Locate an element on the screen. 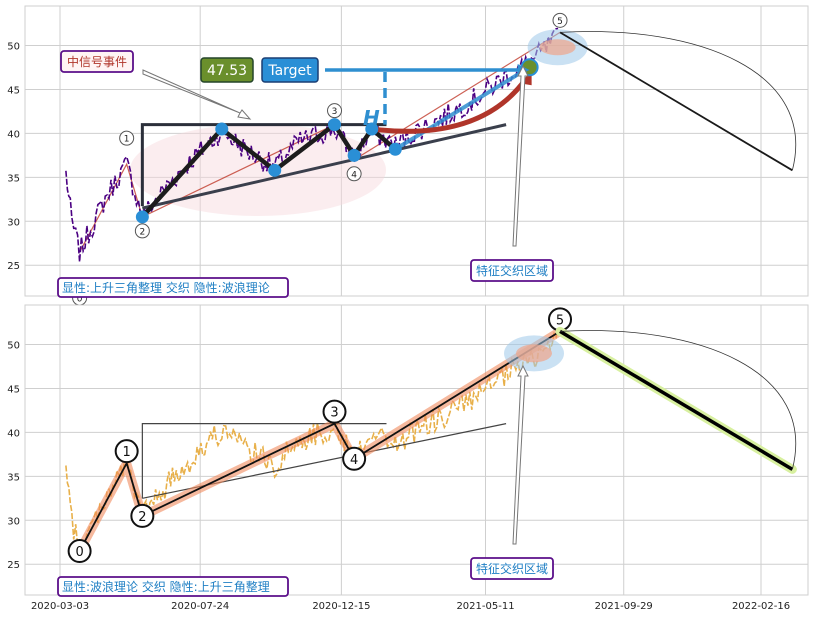 This screenshot has height=617, width=813. footer-label-text: 显性:波浪理论 交织 隐性:上升三角整理 is located at coordinates (166, 586).